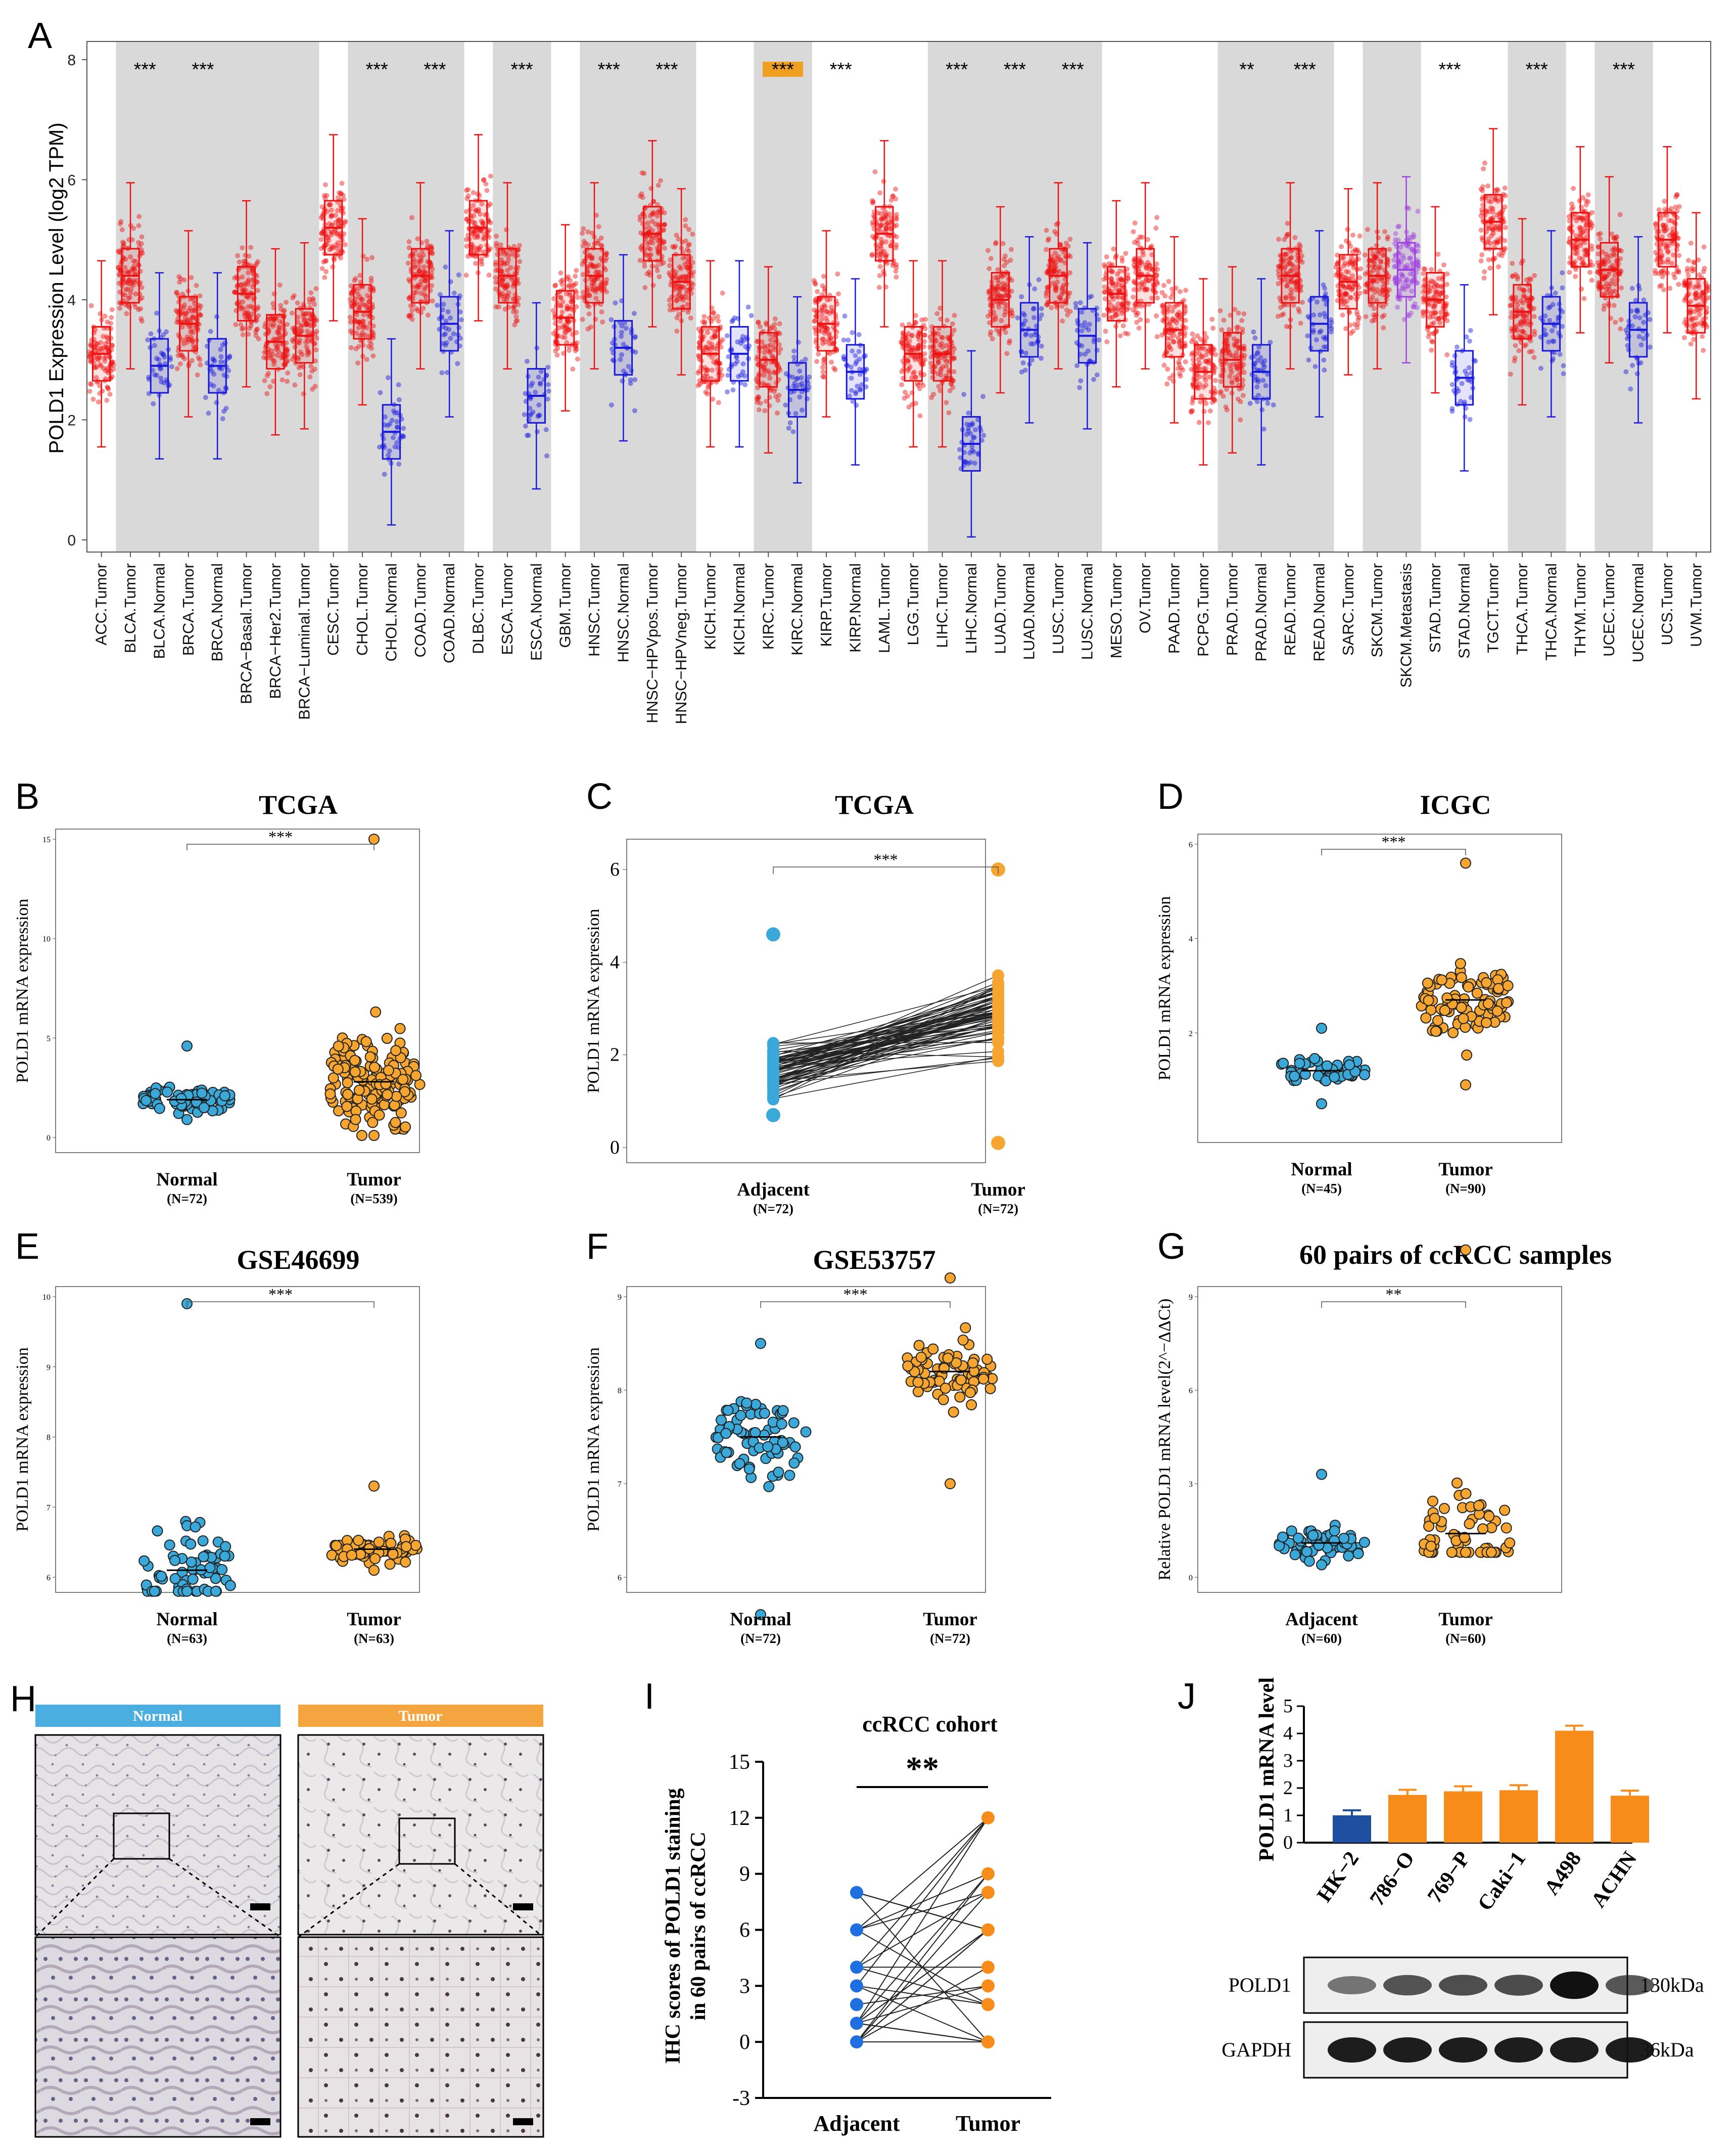  Describe the element at coordinates (972, 296) in the screenshot. I see `shade-band` at that location.